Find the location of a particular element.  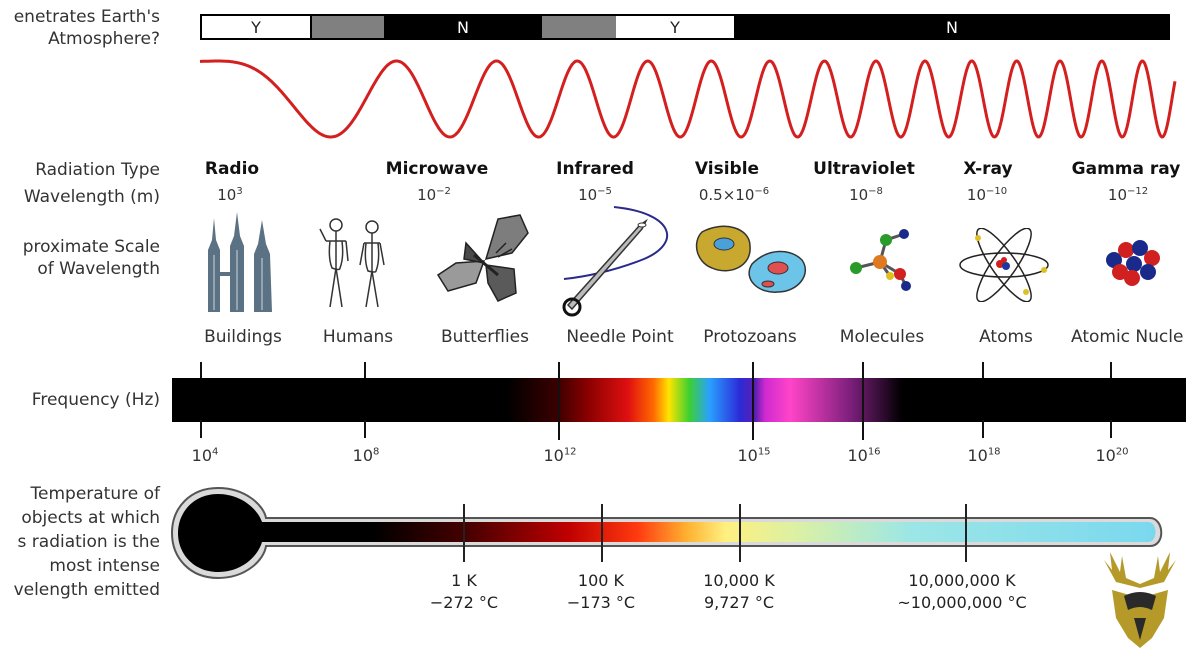

wavelength-value: 10−2 is located at coordinates (434, 195).